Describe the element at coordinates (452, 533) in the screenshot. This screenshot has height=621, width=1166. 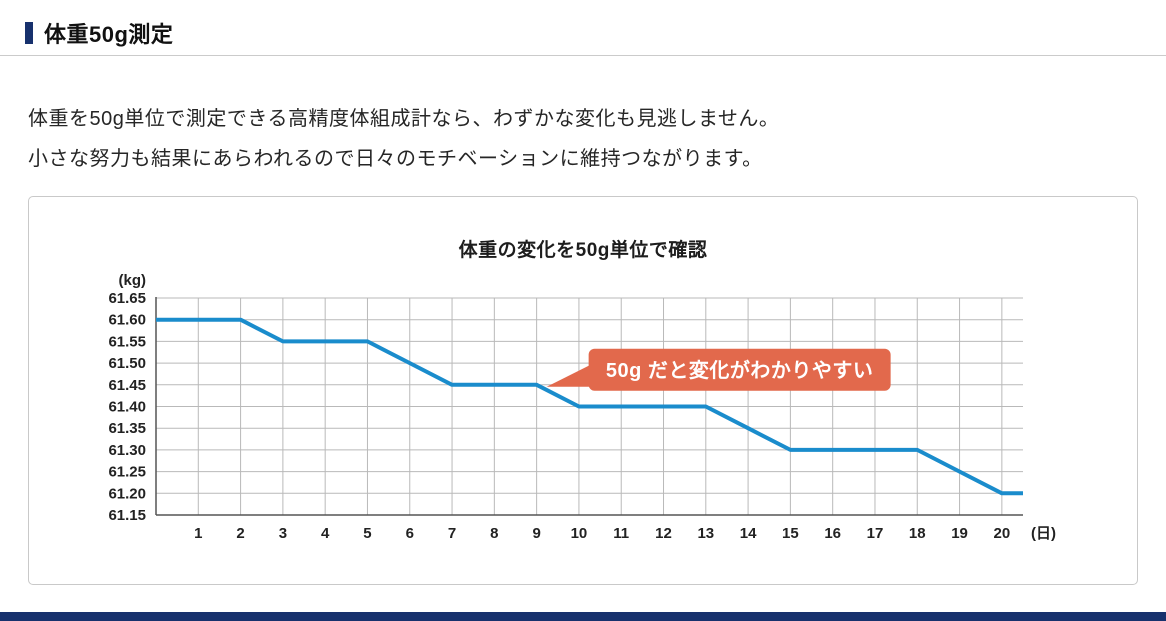
I see `x-tick-label: 7` at that location.